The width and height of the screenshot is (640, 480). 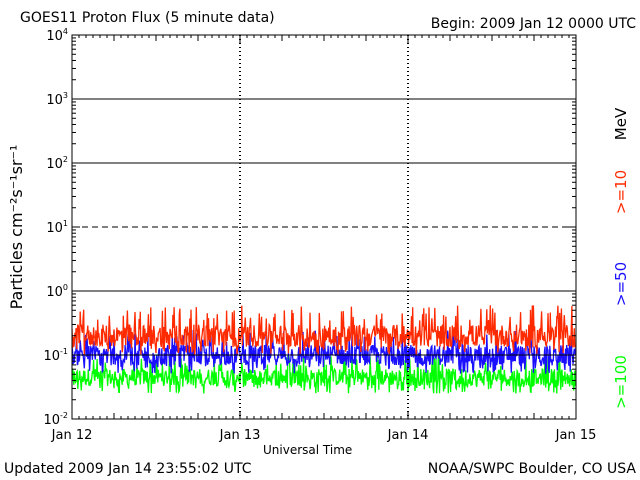 What do you see at coordinates (324, 351) in the screenshot?
I see `series-ge50-trace` at bounding box center [324, 351].